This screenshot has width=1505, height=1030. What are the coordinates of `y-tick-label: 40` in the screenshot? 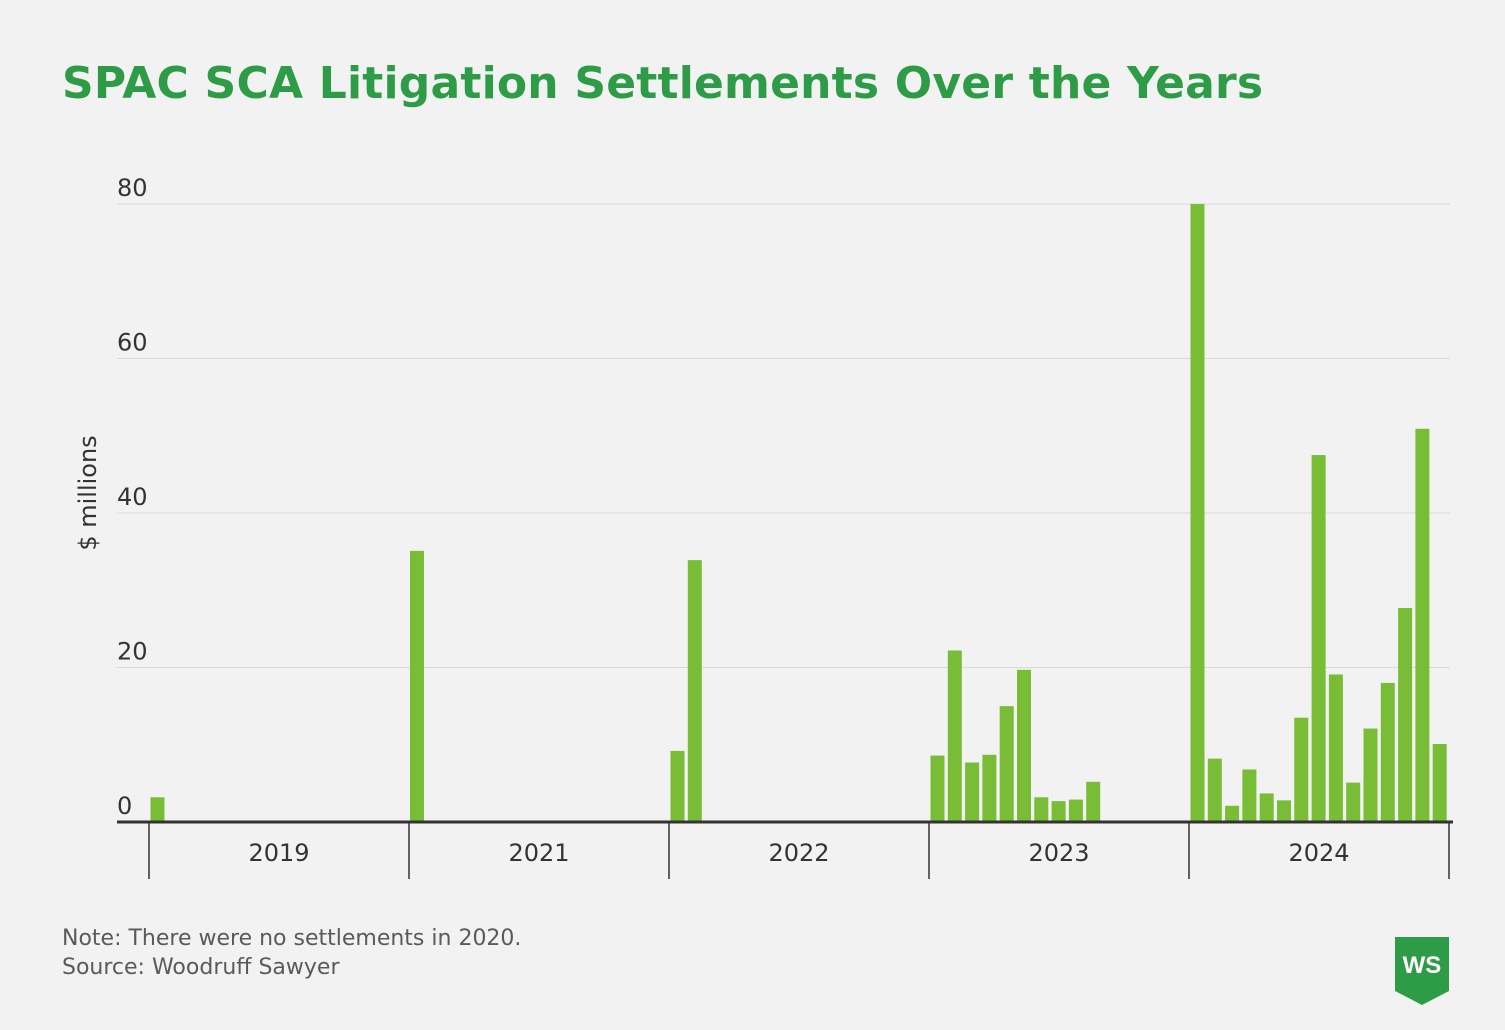 It's located at (132, 497).